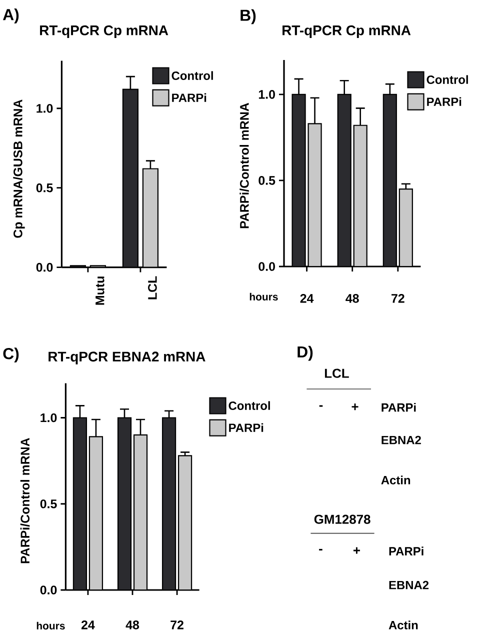 This screenshot has height=642, width=478. Describe the element at coordinates (127, 358) in the screenshot. I see `chart-title: RT-qPCR EBNA2 mRNA` at that location.